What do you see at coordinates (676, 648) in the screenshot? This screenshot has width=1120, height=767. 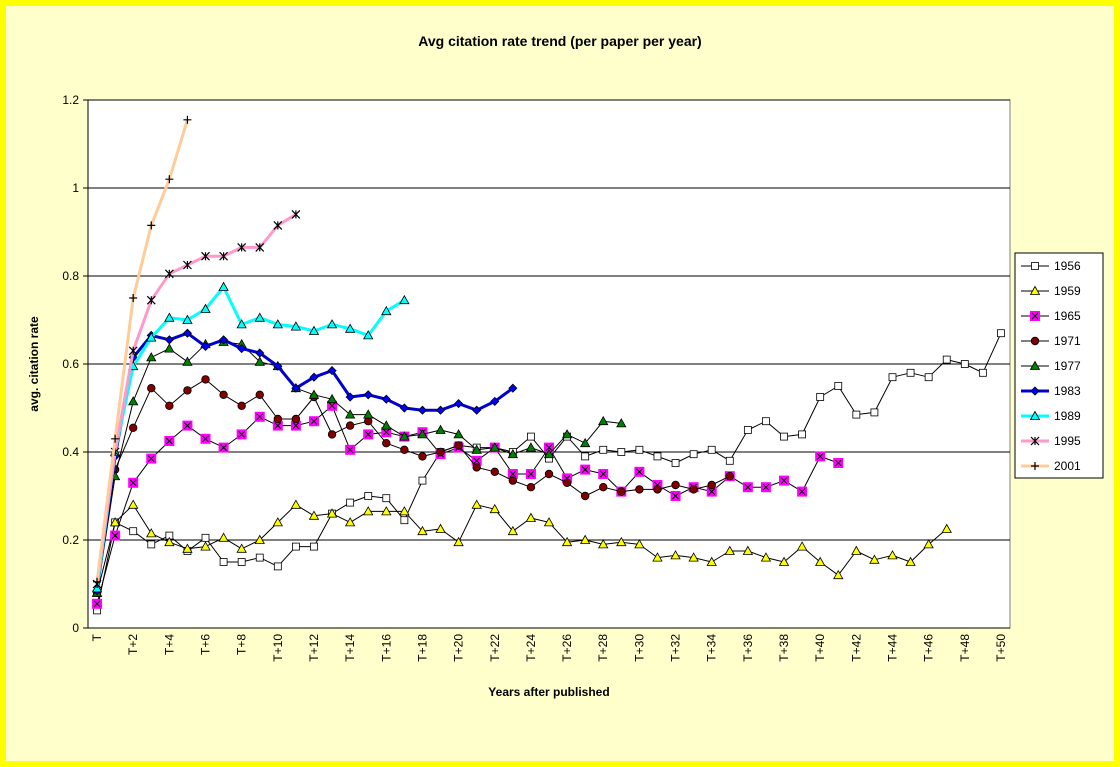 I see `x-tick-label: T+32` at bounding box center [676, 648].